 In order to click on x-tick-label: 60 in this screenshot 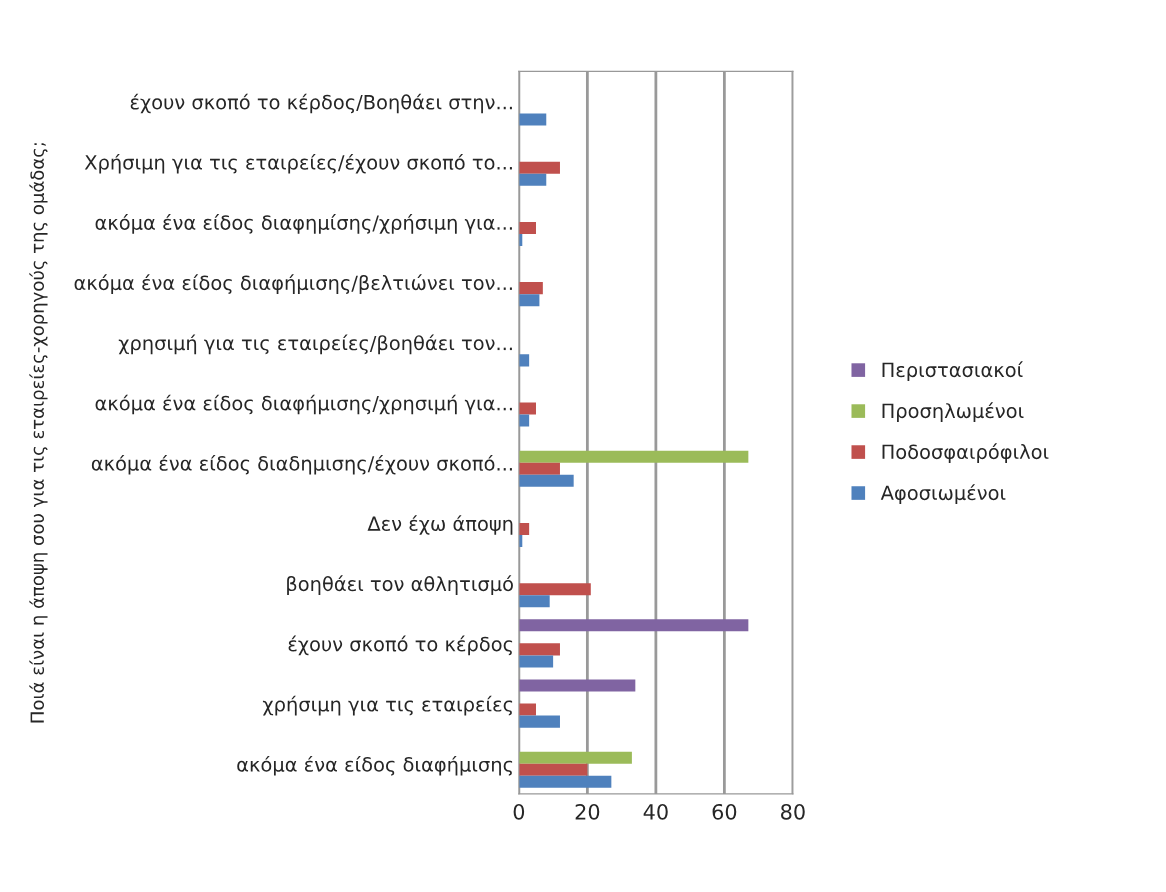, I will do `click(724, 811)`.